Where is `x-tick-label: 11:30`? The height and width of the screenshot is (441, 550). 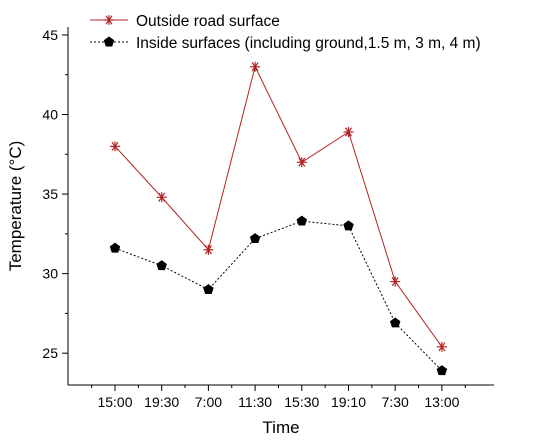 x-tick-label: 11:30 is located at coordinates (255, 402).